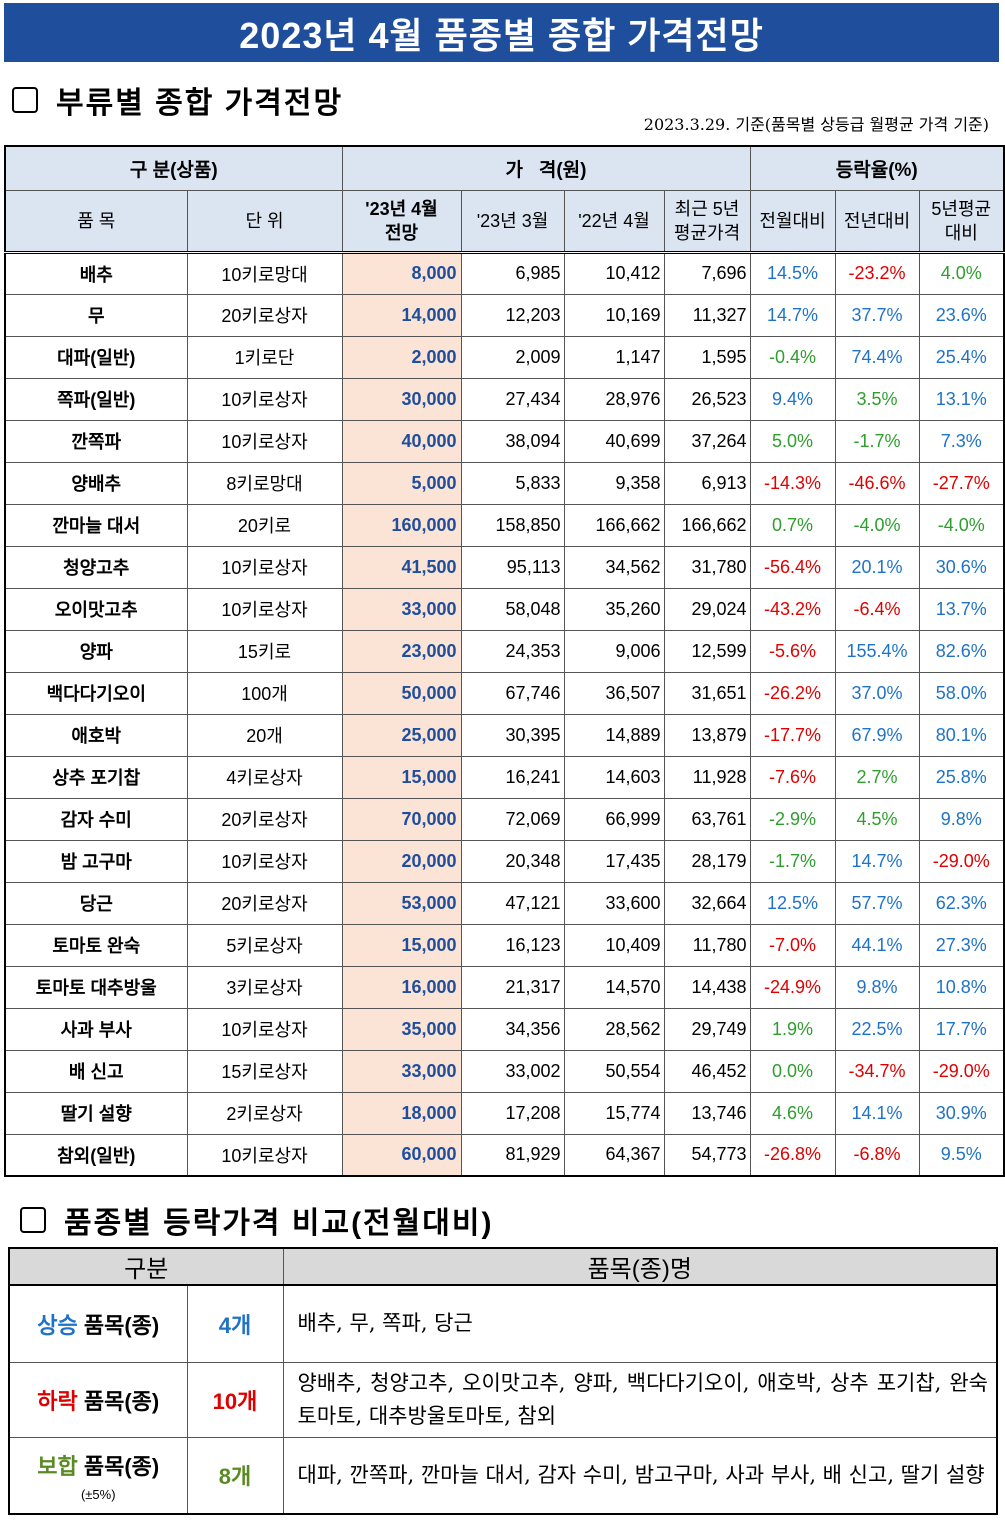  Describe the element at coordinates (877, 273) in the screenshot. I see `rate-yoy: -23.2%` at that location.